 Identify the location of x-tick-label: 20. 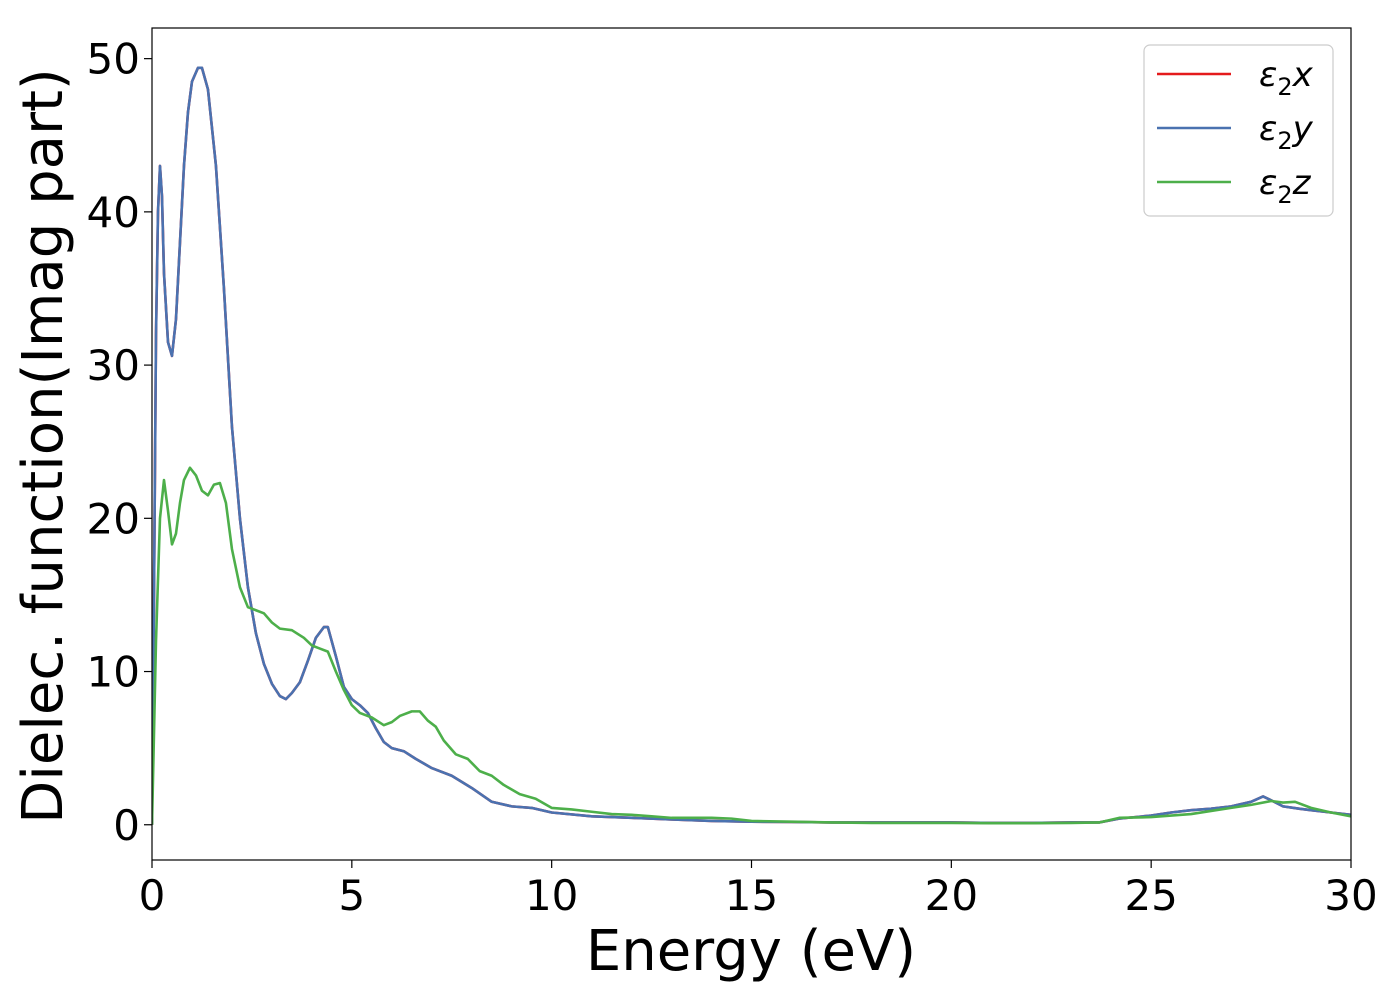
(951, 895).